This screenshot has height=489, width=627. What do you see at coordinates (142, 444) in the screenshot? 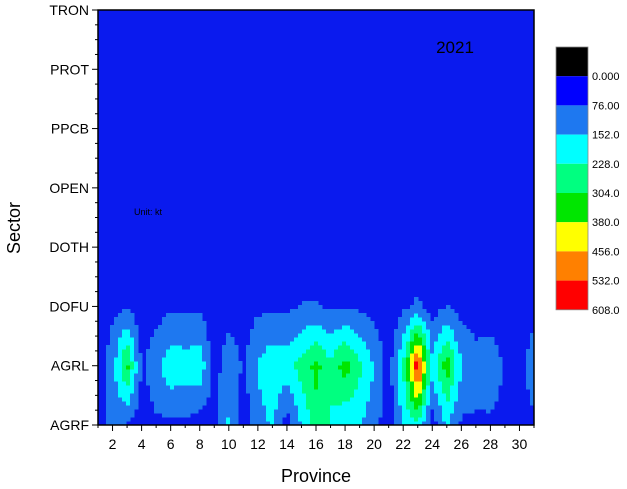
I see `x-tick-label: 4` at bounding box center [142, 444].